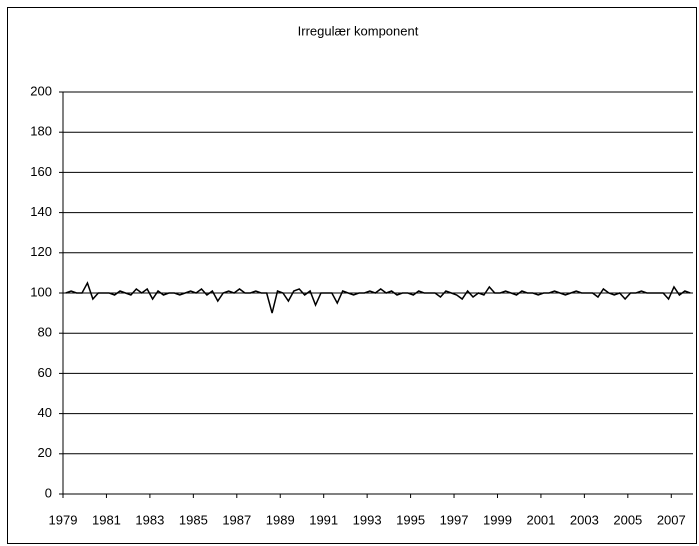 Image resolution: width=699 pixels, height=546 pixels. I want to click on x-tick-label: 1999, so click(497, 519).